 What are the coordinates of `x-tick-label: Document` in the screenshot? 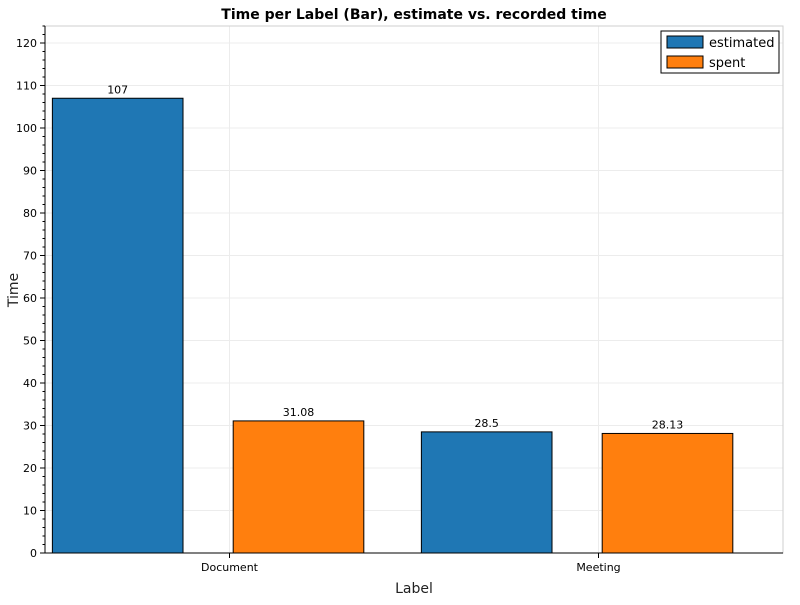 It's located at (230, 567).